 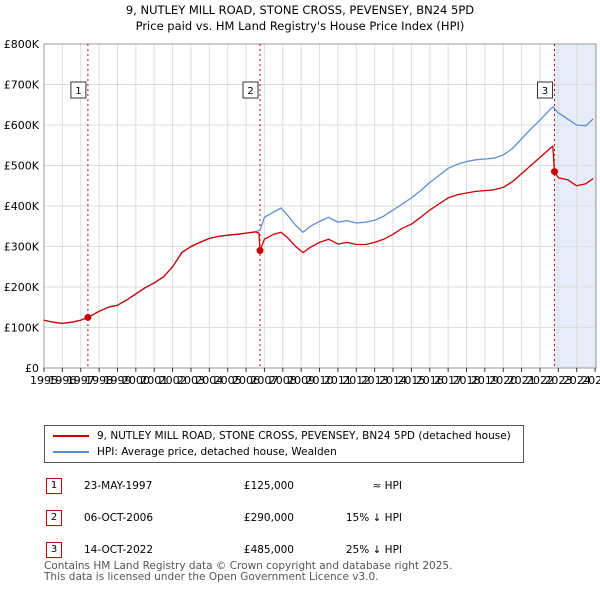 I want to click on table-row: 3 14-OCT-2022 £485,000 25% ↓ HPI, so click(x=221, y=550).